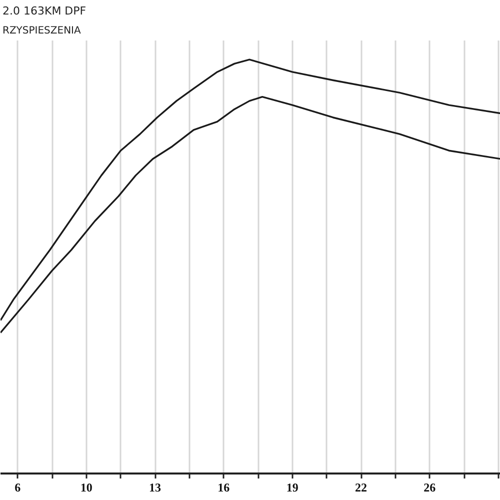 Image resolution: width=500 pixels, height=500 pixels. Describe the element at coordinates (86, 487) in the screenshot. I see `x-tick-label: 10` at that location.